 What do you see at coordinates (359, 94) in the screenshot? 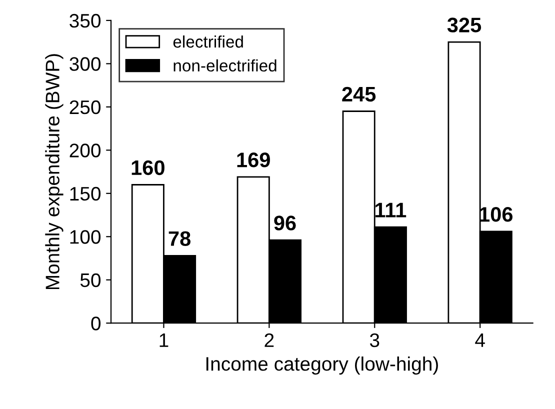
I see `data-label: 245` at bounding box center [359, 94].